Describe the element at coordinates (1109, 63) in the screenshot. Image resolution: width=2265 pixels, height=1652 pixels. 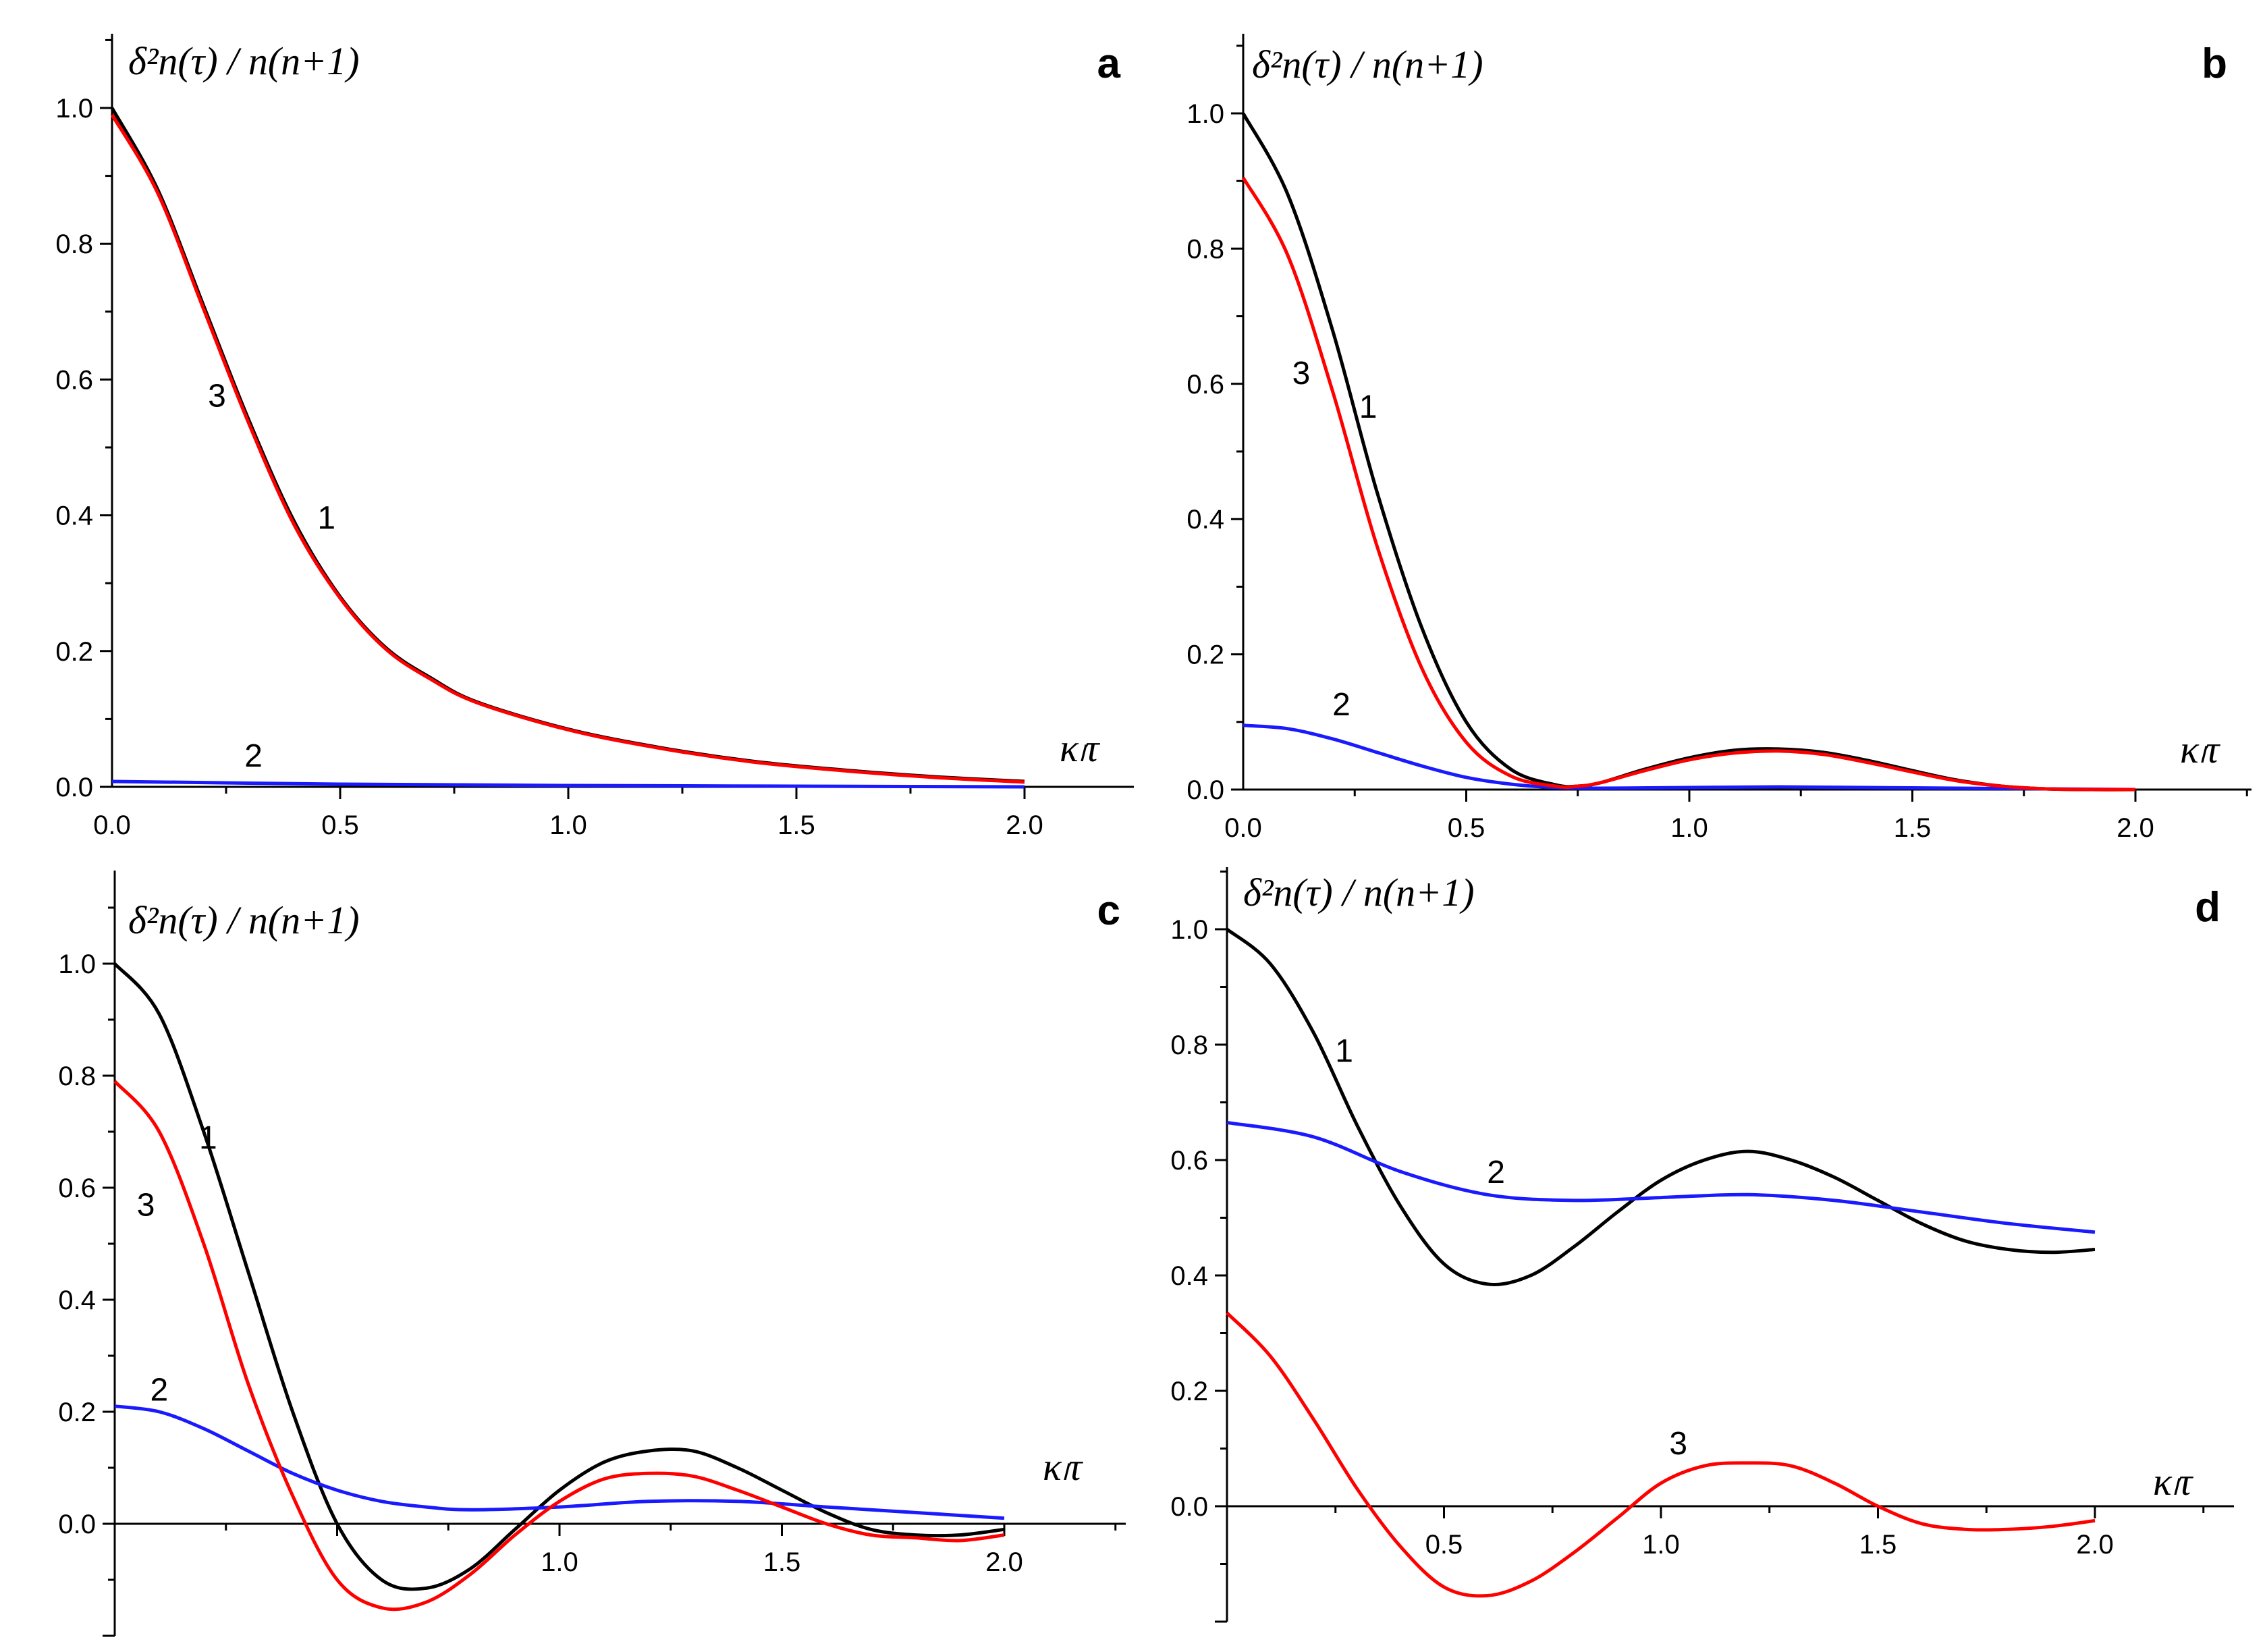
I see `panel-letter: a` at that location.